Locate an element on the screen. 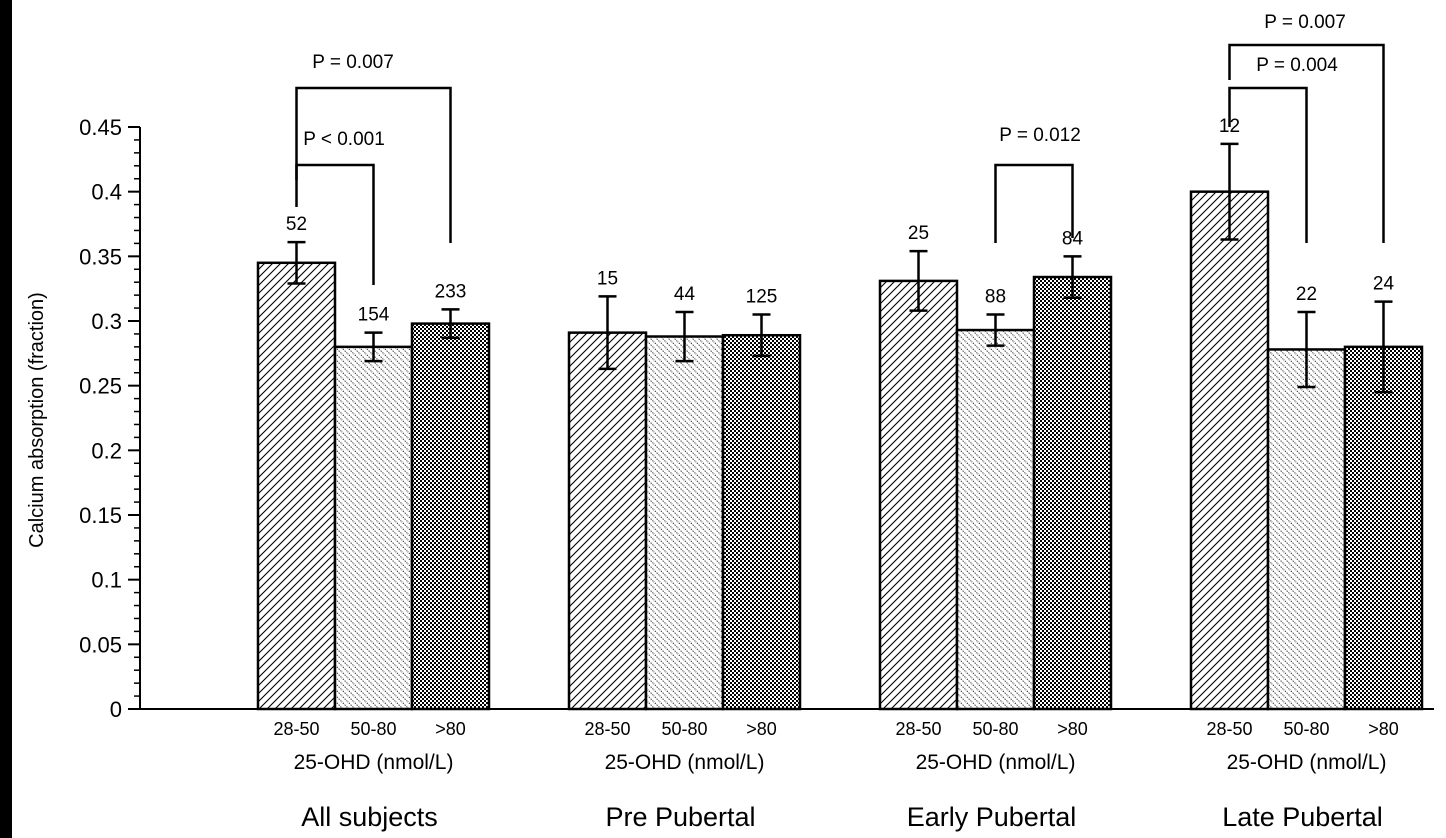 This screenshot has height=838, width=1446. sample-size-label: 52 is located at coordinates (296, 224).